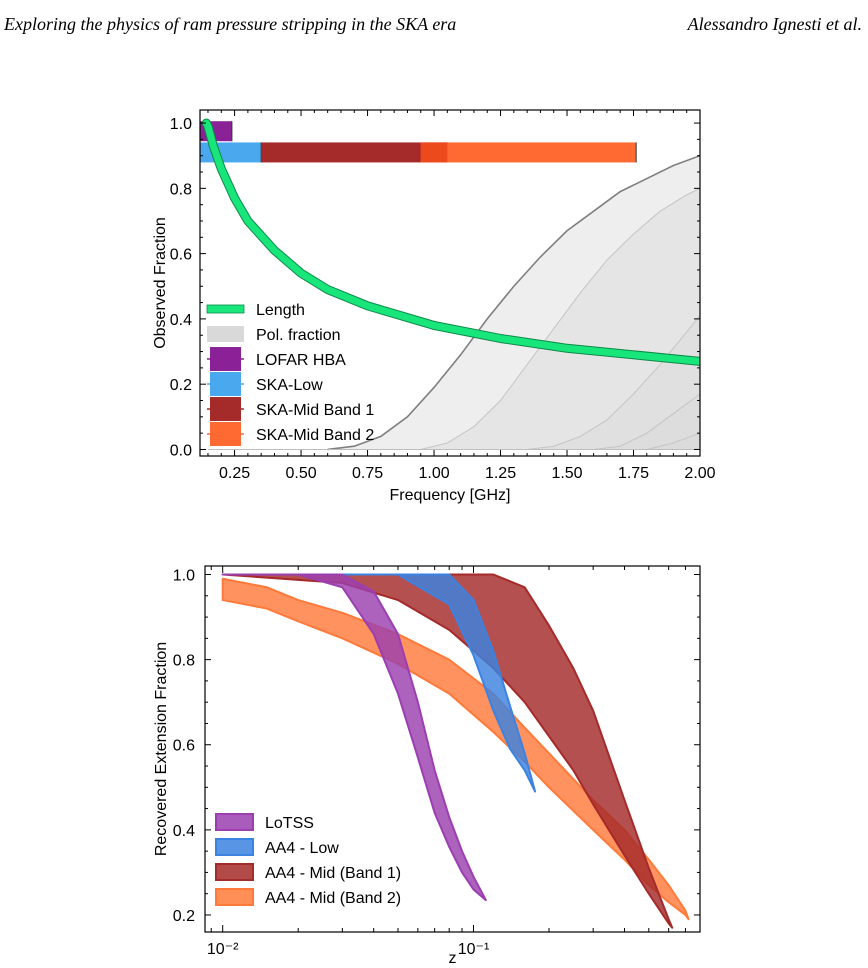 The image size is (868, 968). Describe the element at coordinates (566, 473) in the screenshot. I see `x-tick-label: 1.50` at that location.